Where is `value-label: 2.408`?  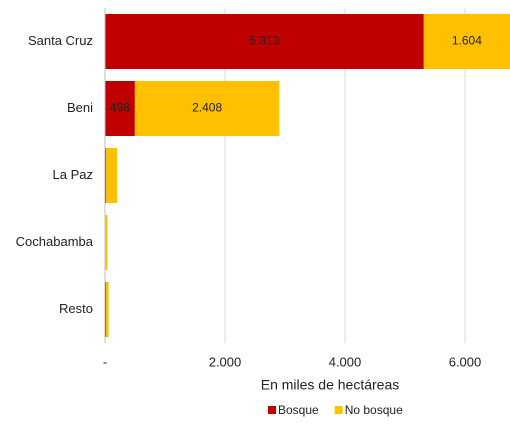 value-label: 2.408 is located at coordinates (207, 108).